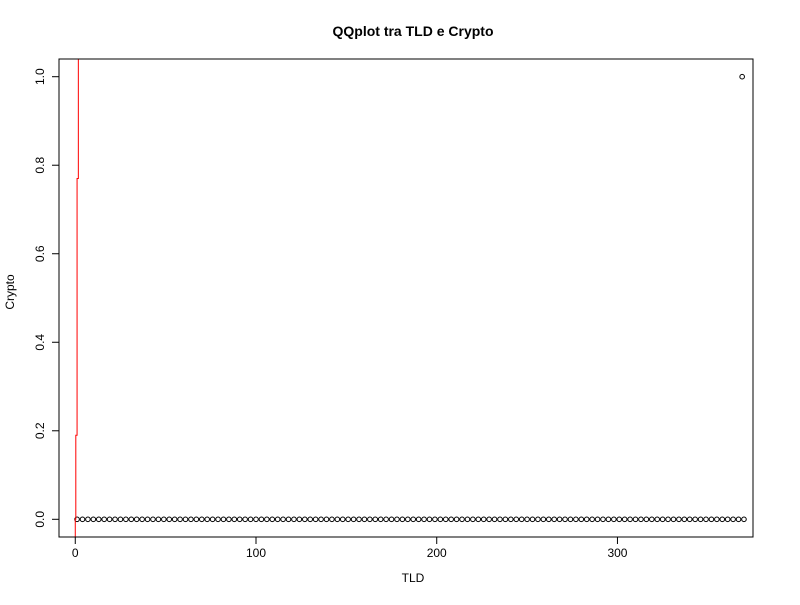 This screenshot has width=800, height=605. What do you see at coordinates (413, 31) in the screenshot?
I see `chart-title: QQplot tra TLD e Crypto` at bounding box center [413, 31].